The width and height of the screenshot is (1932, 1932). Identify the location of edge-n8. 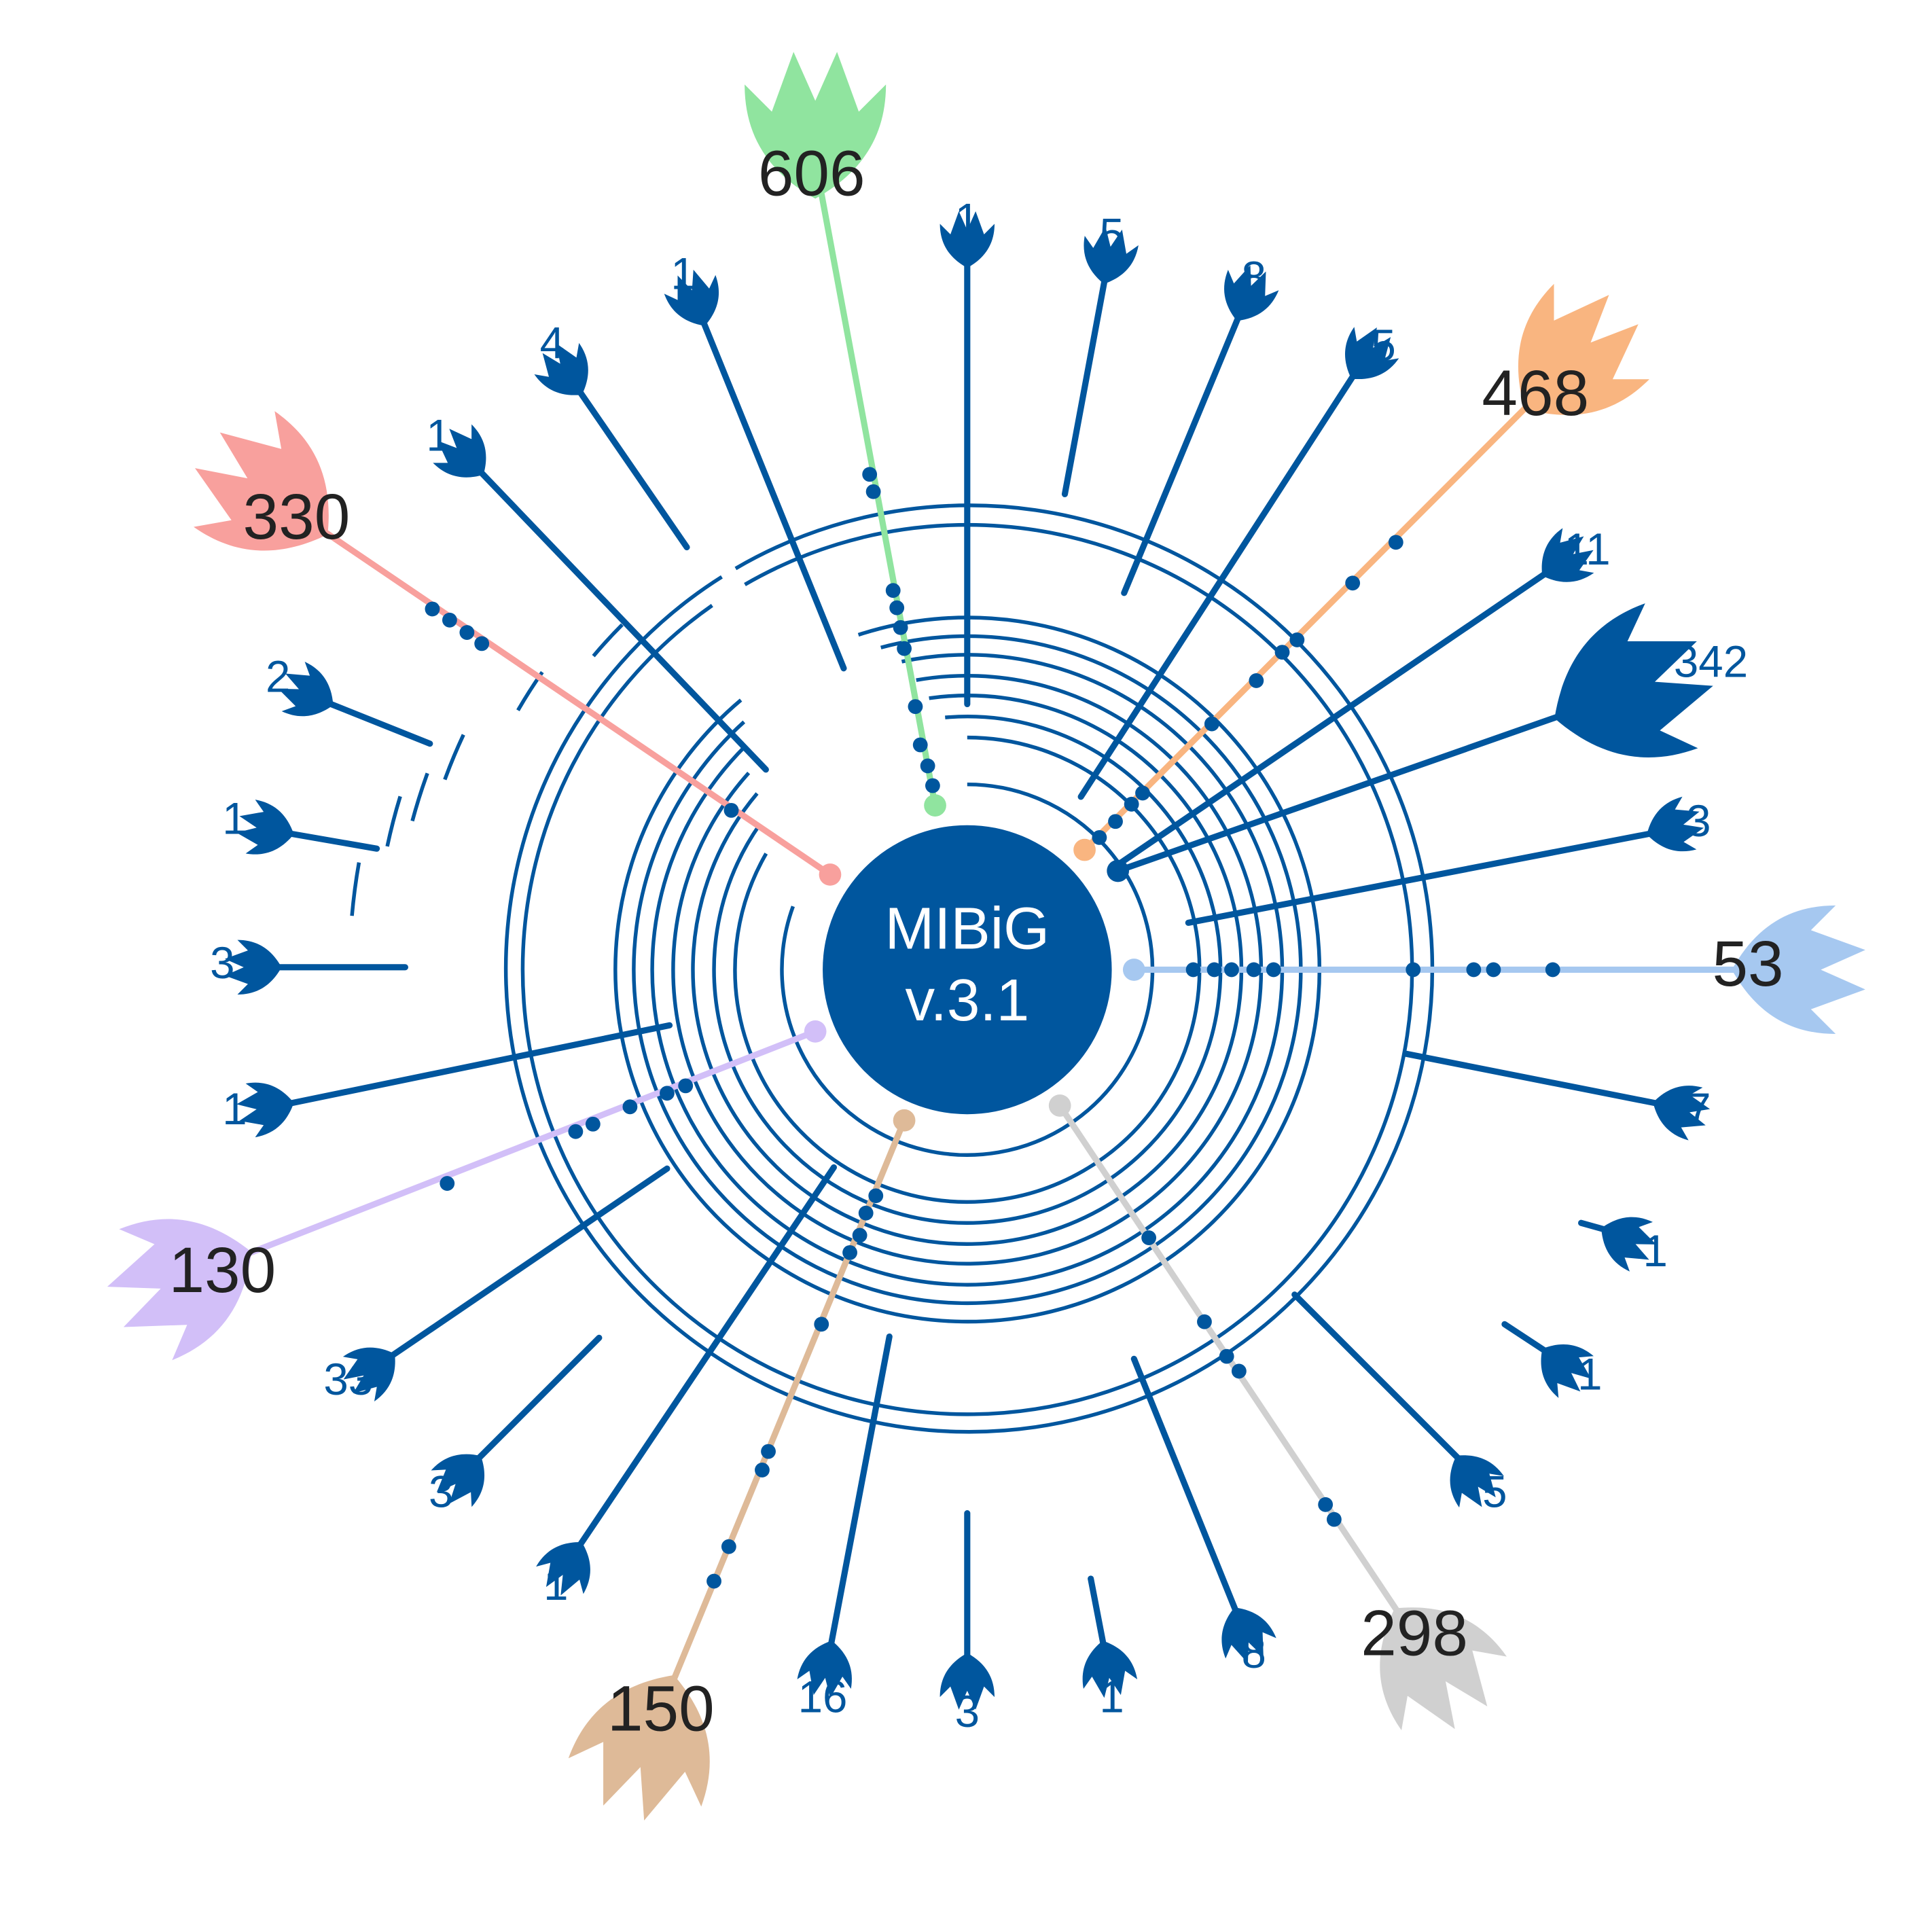
(1592, 1225).